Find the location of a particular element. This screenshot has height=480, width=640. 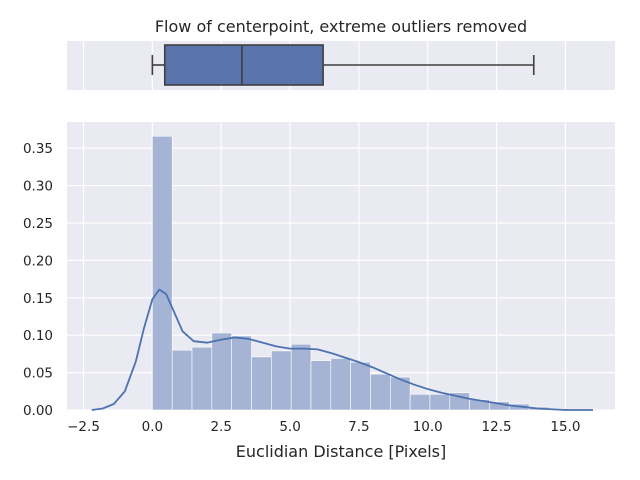

y-tick-label: 0.20 is located at coordinates (38, 261).